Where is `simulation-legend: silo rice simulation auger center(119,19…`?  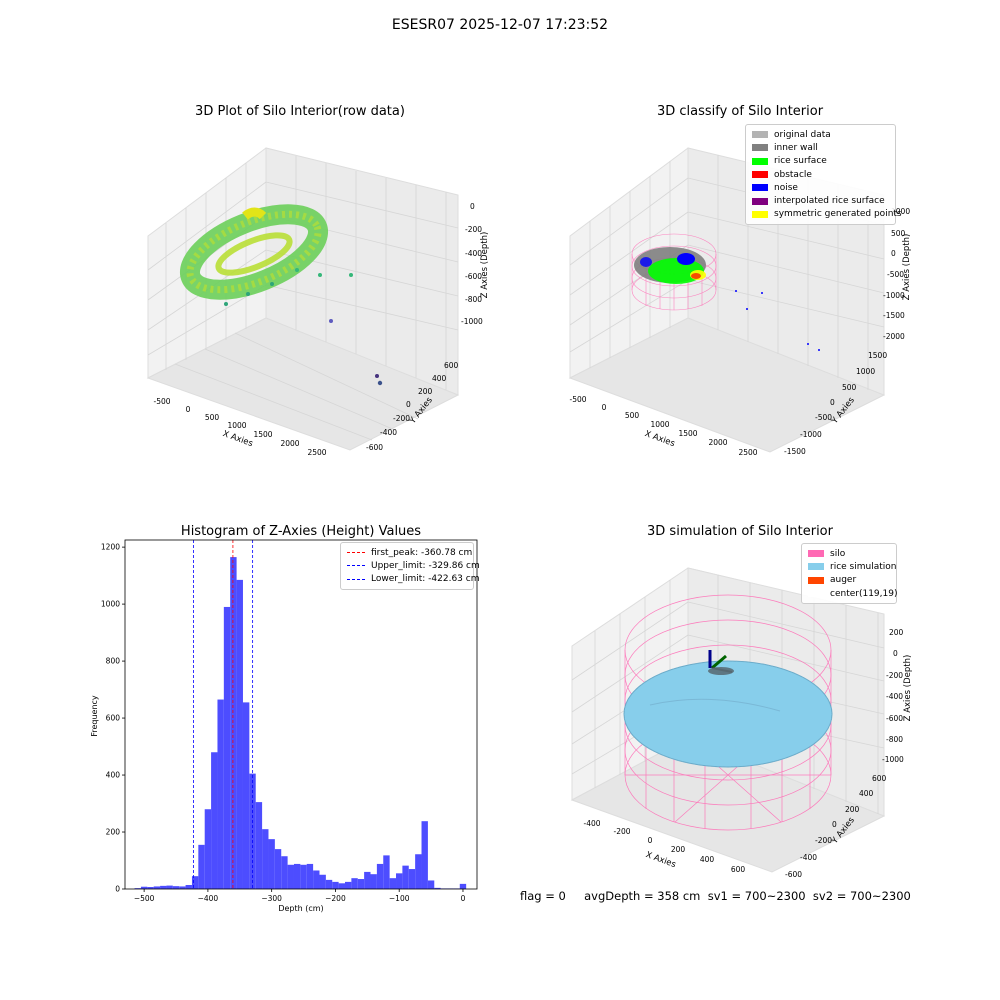
simulation-legend: silo rice simulation auger center(119,19… is located at coordinates (849, 574).